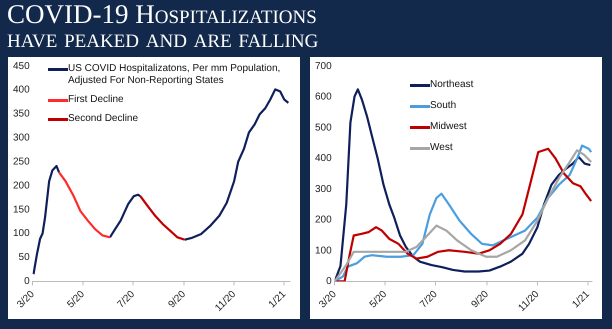 The height and width of the screenshot is (329, 612). I want to click on y-tick-label: 50, so click(24, 258).